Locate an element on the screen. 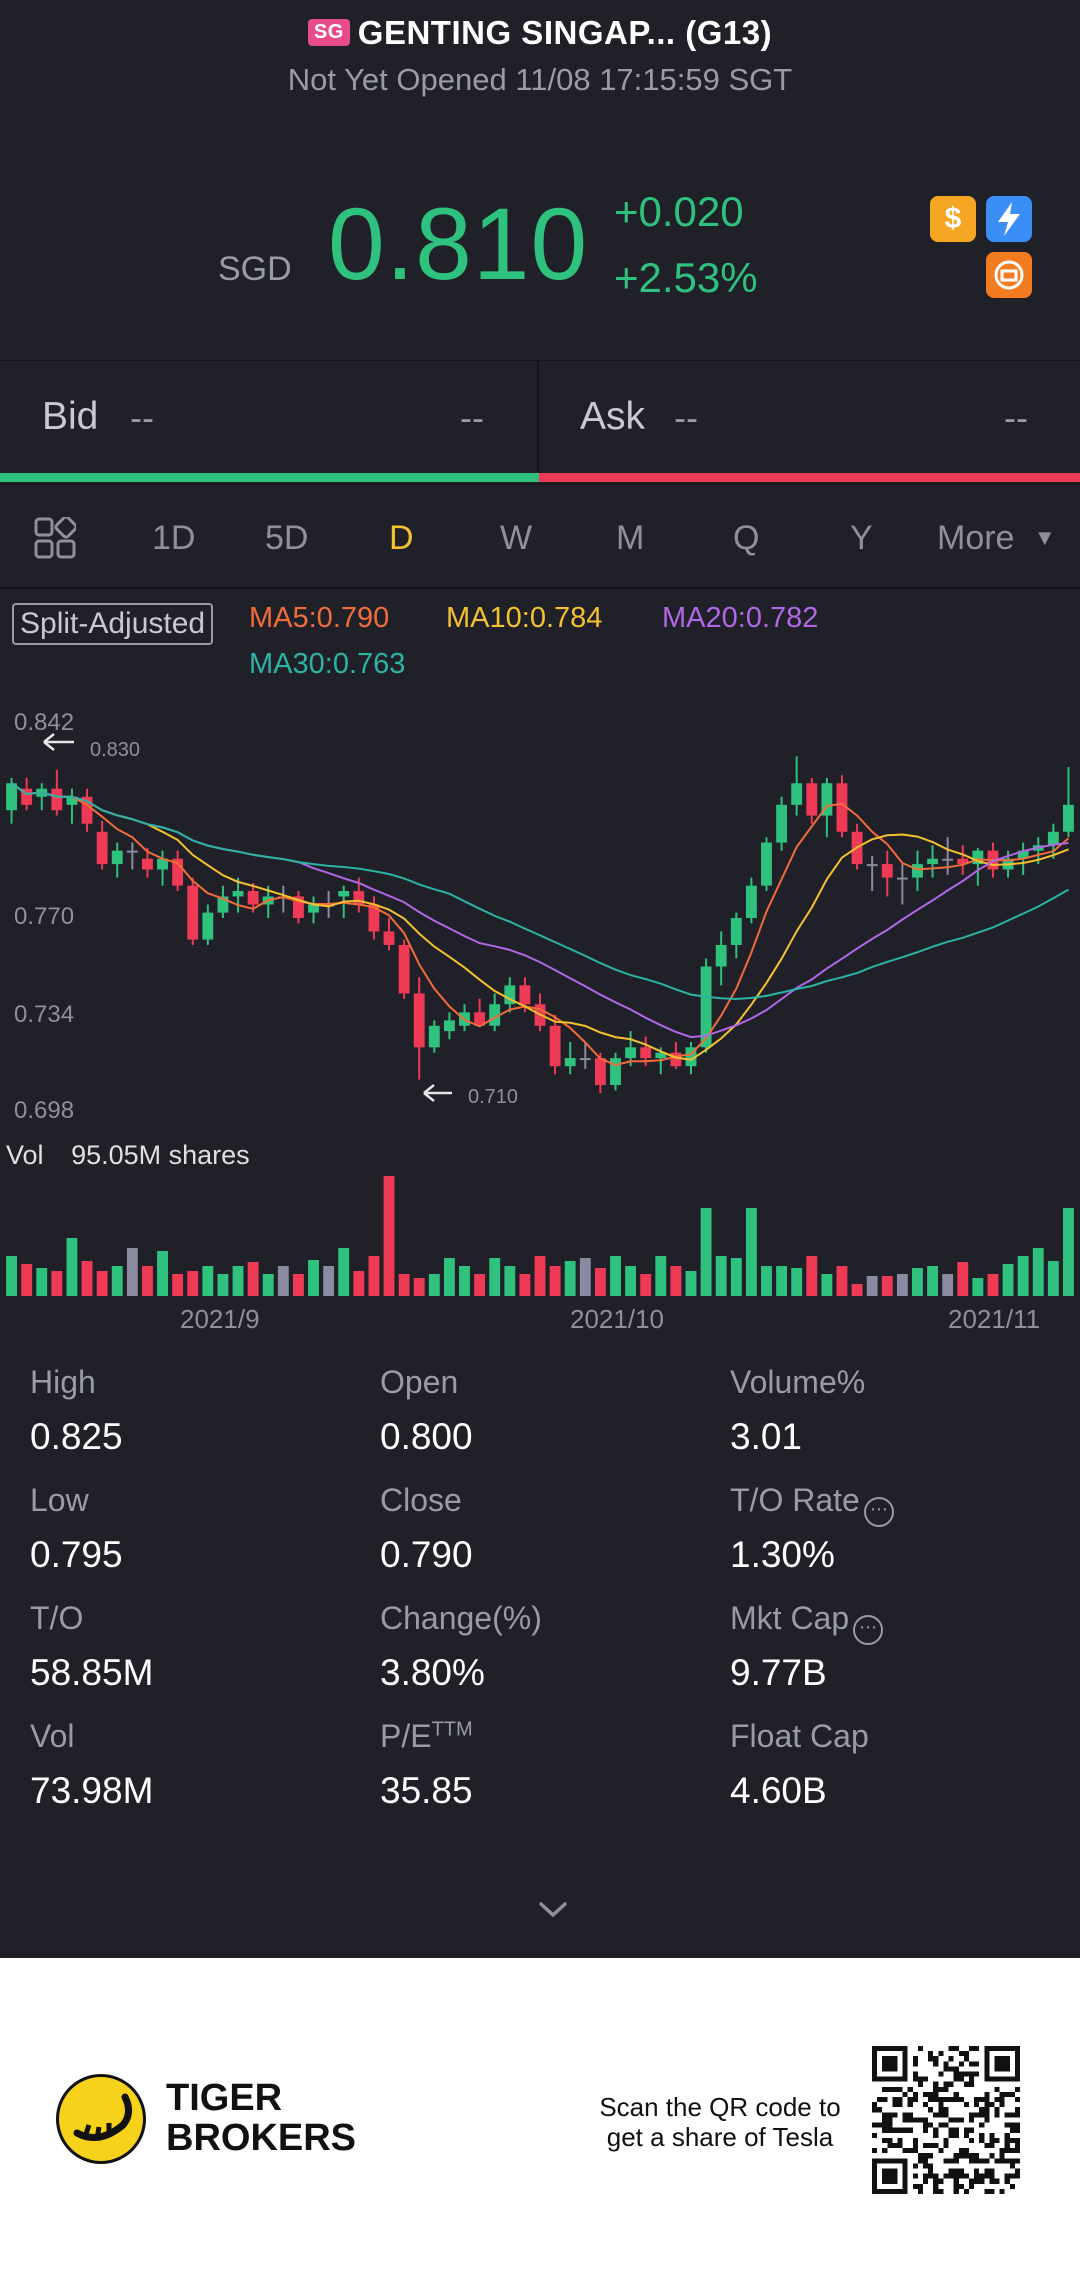 The height and width of the screenshot is (2282, 1080). split-adjusted-toggle: Split-Adjusted is located at coordinates (113, 624).